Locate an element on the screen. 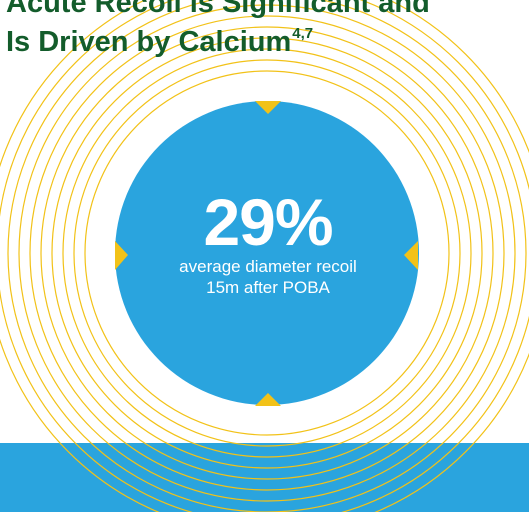 This screenshot has height=512, width=529. title-line-2-text: Is Driven by Calcium is located at coordinates (149, 42).